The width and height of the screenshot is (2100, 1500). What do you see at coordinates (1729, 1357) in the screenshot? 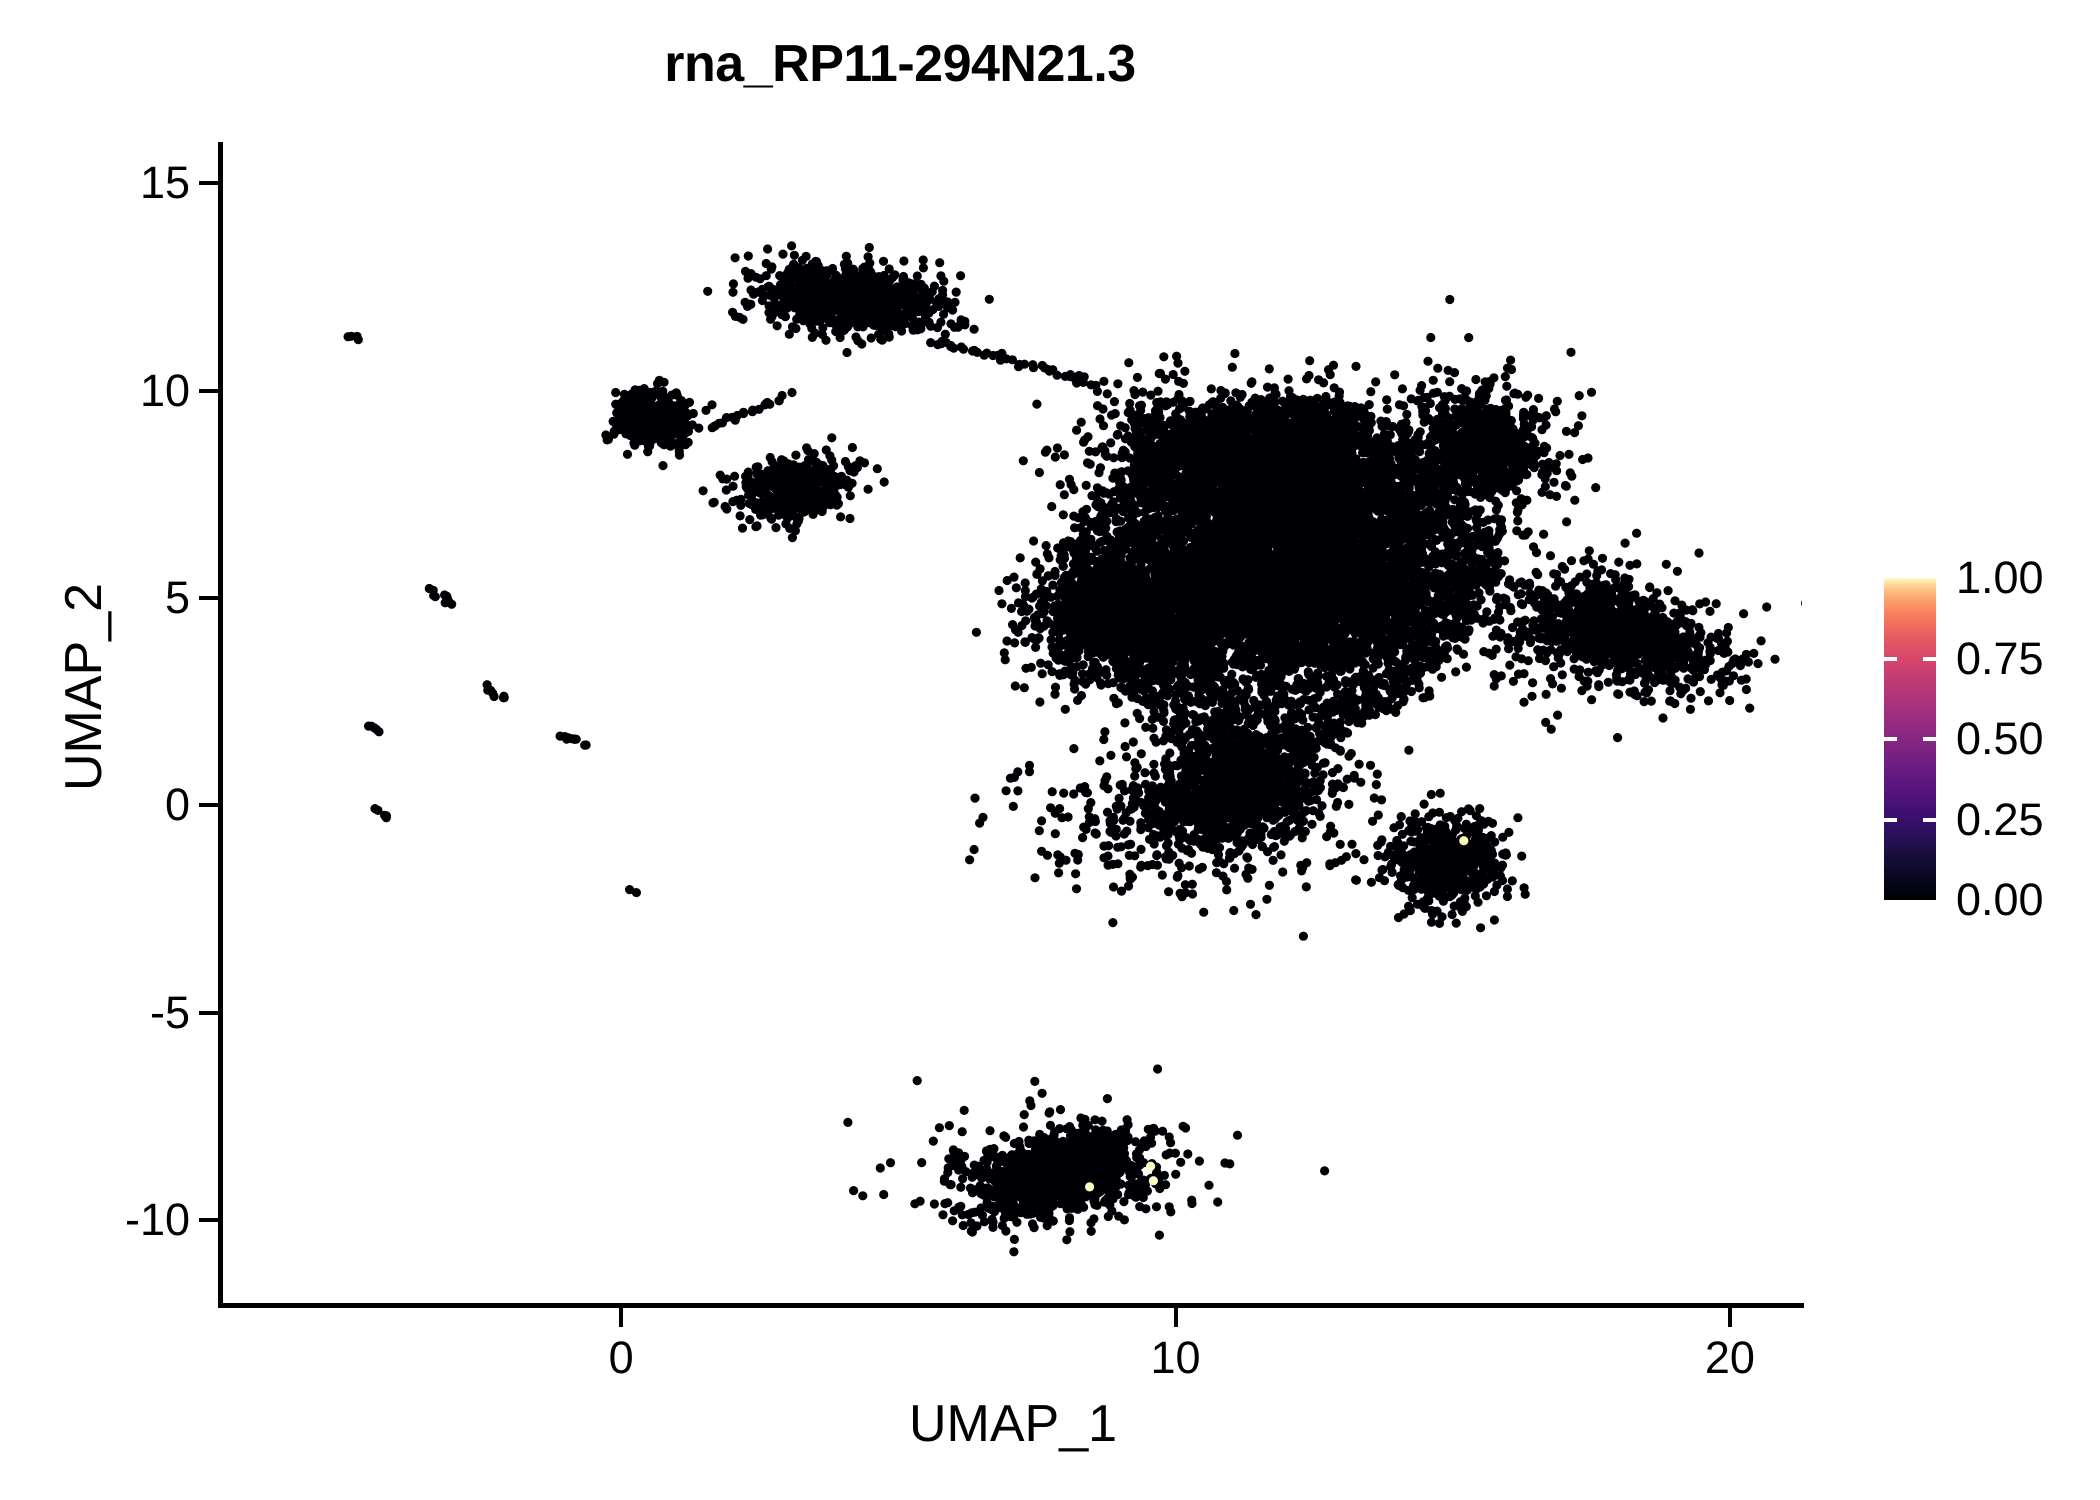
I see `x-tick-label: 20` at bounding box center [1729, 1357].